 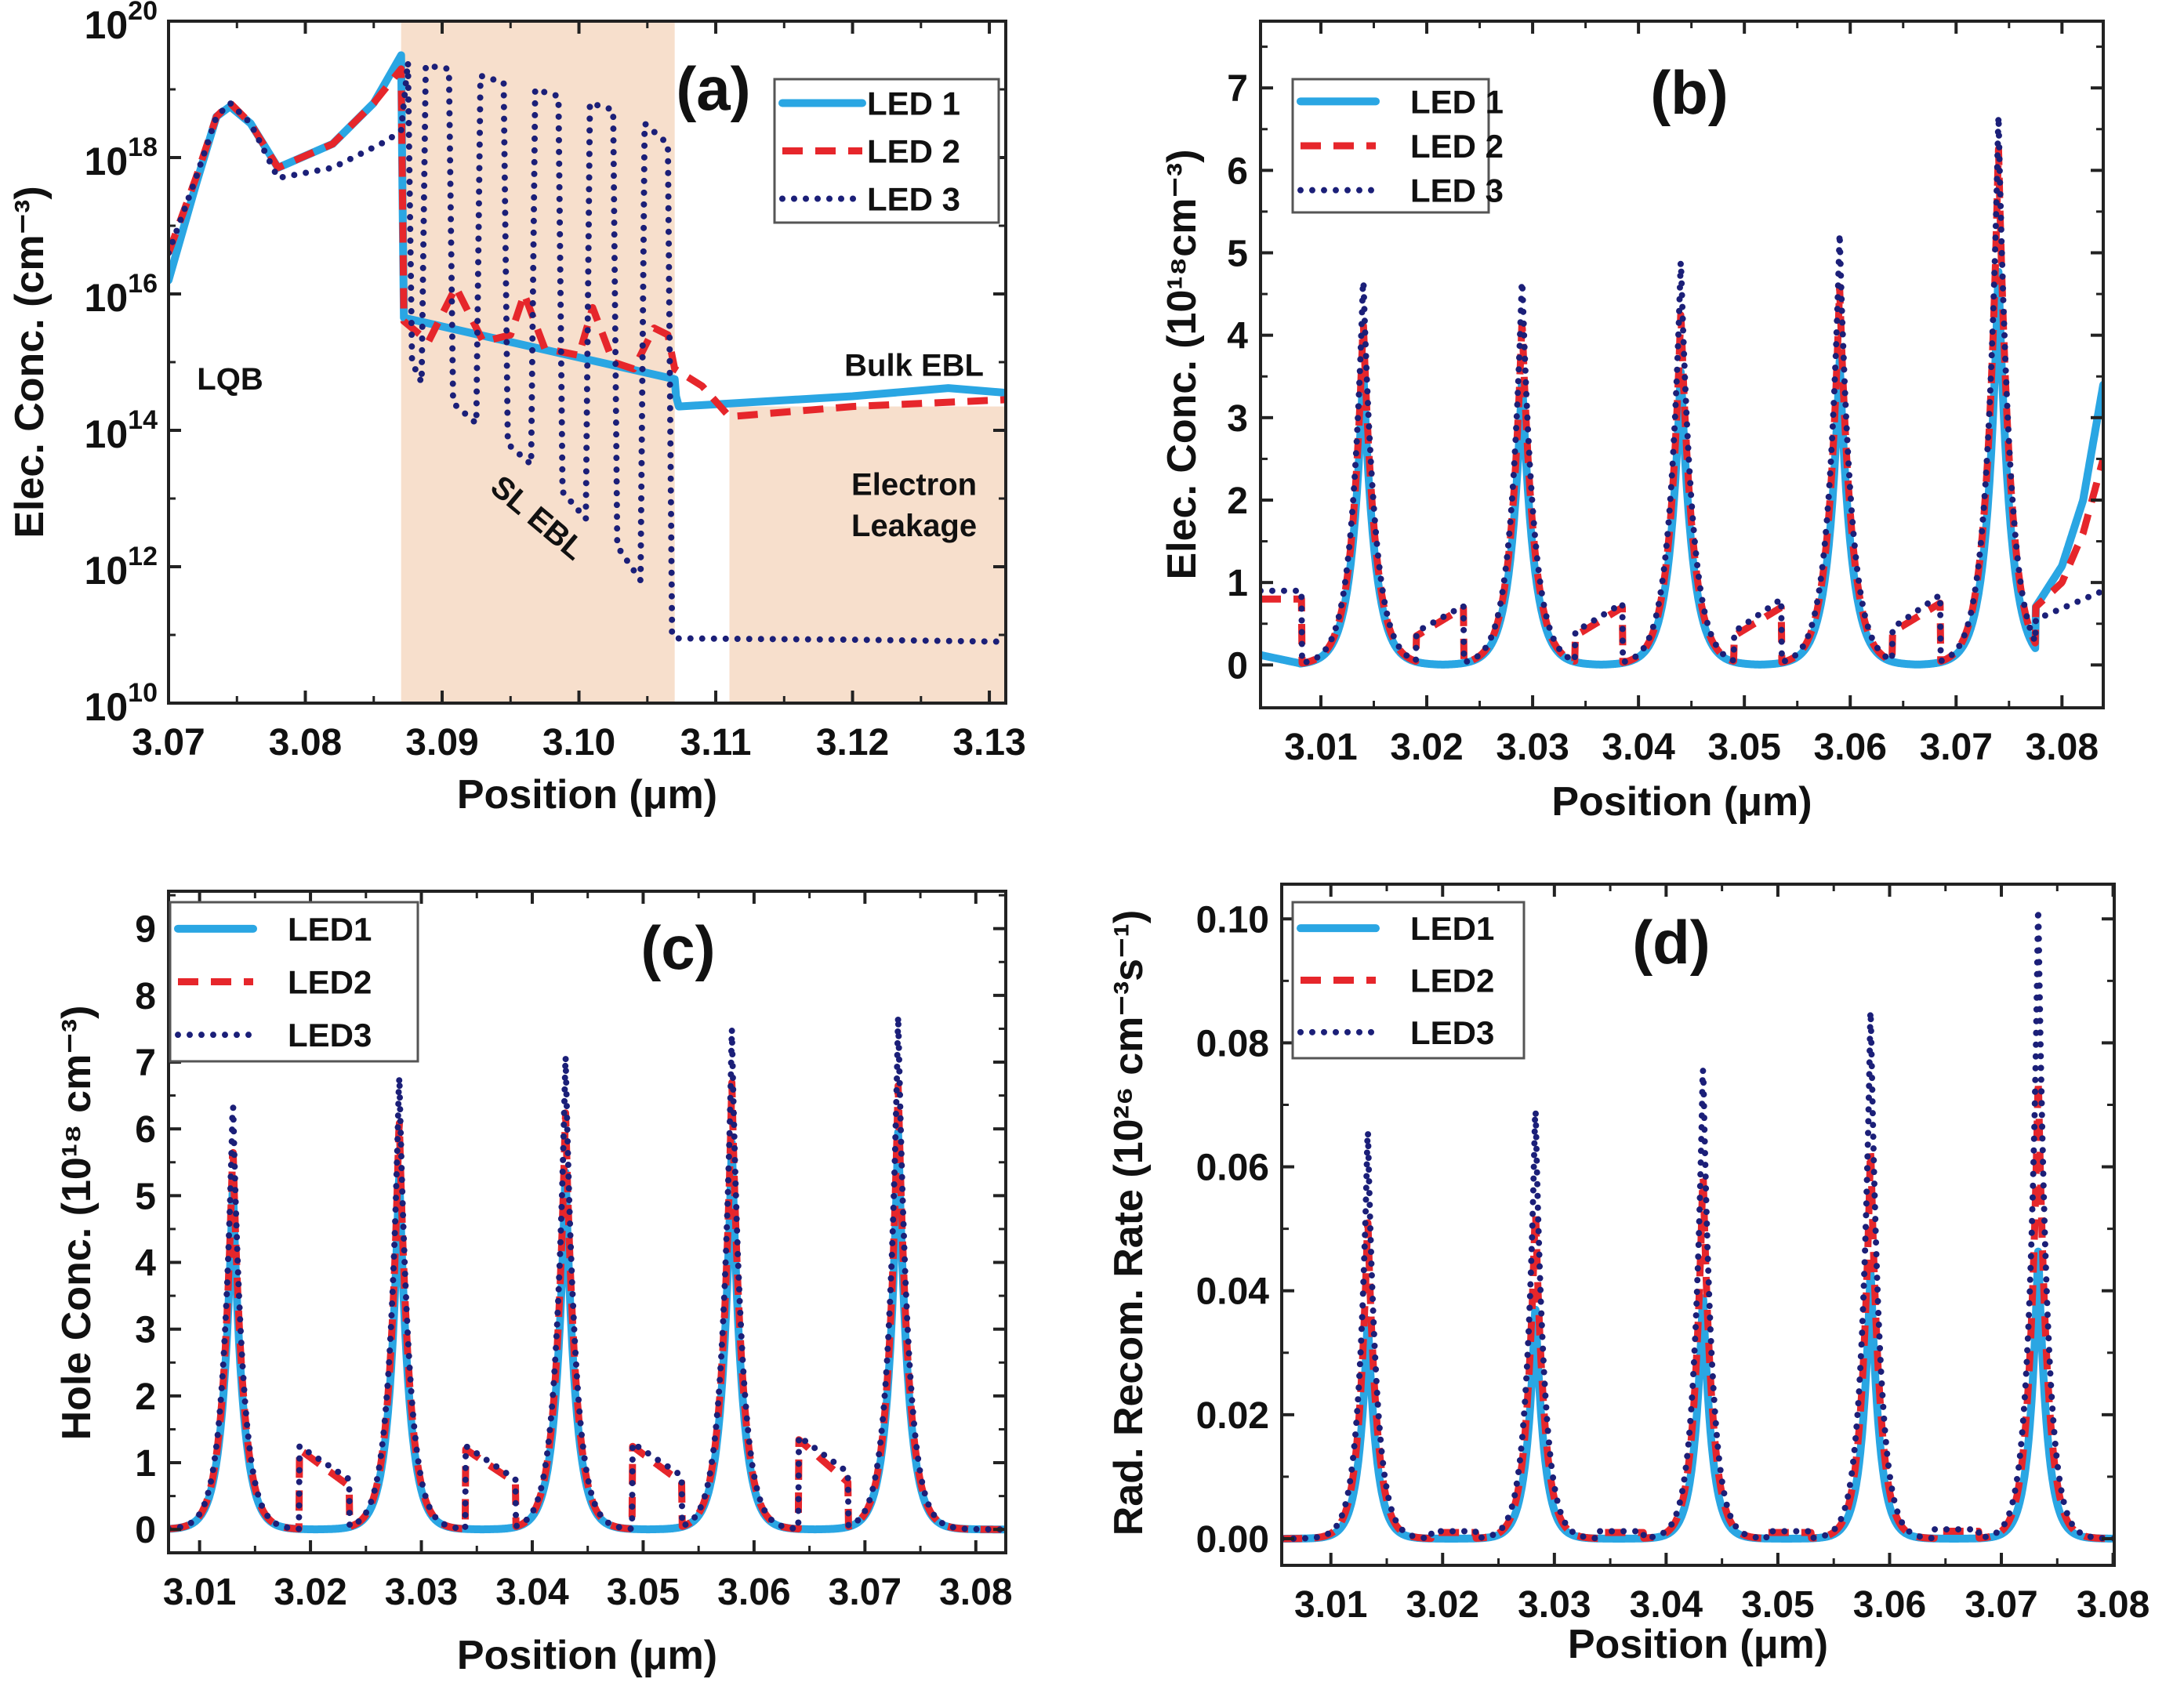 I want to click on x-tick-label: 3.10, so click(x=578, y=742).